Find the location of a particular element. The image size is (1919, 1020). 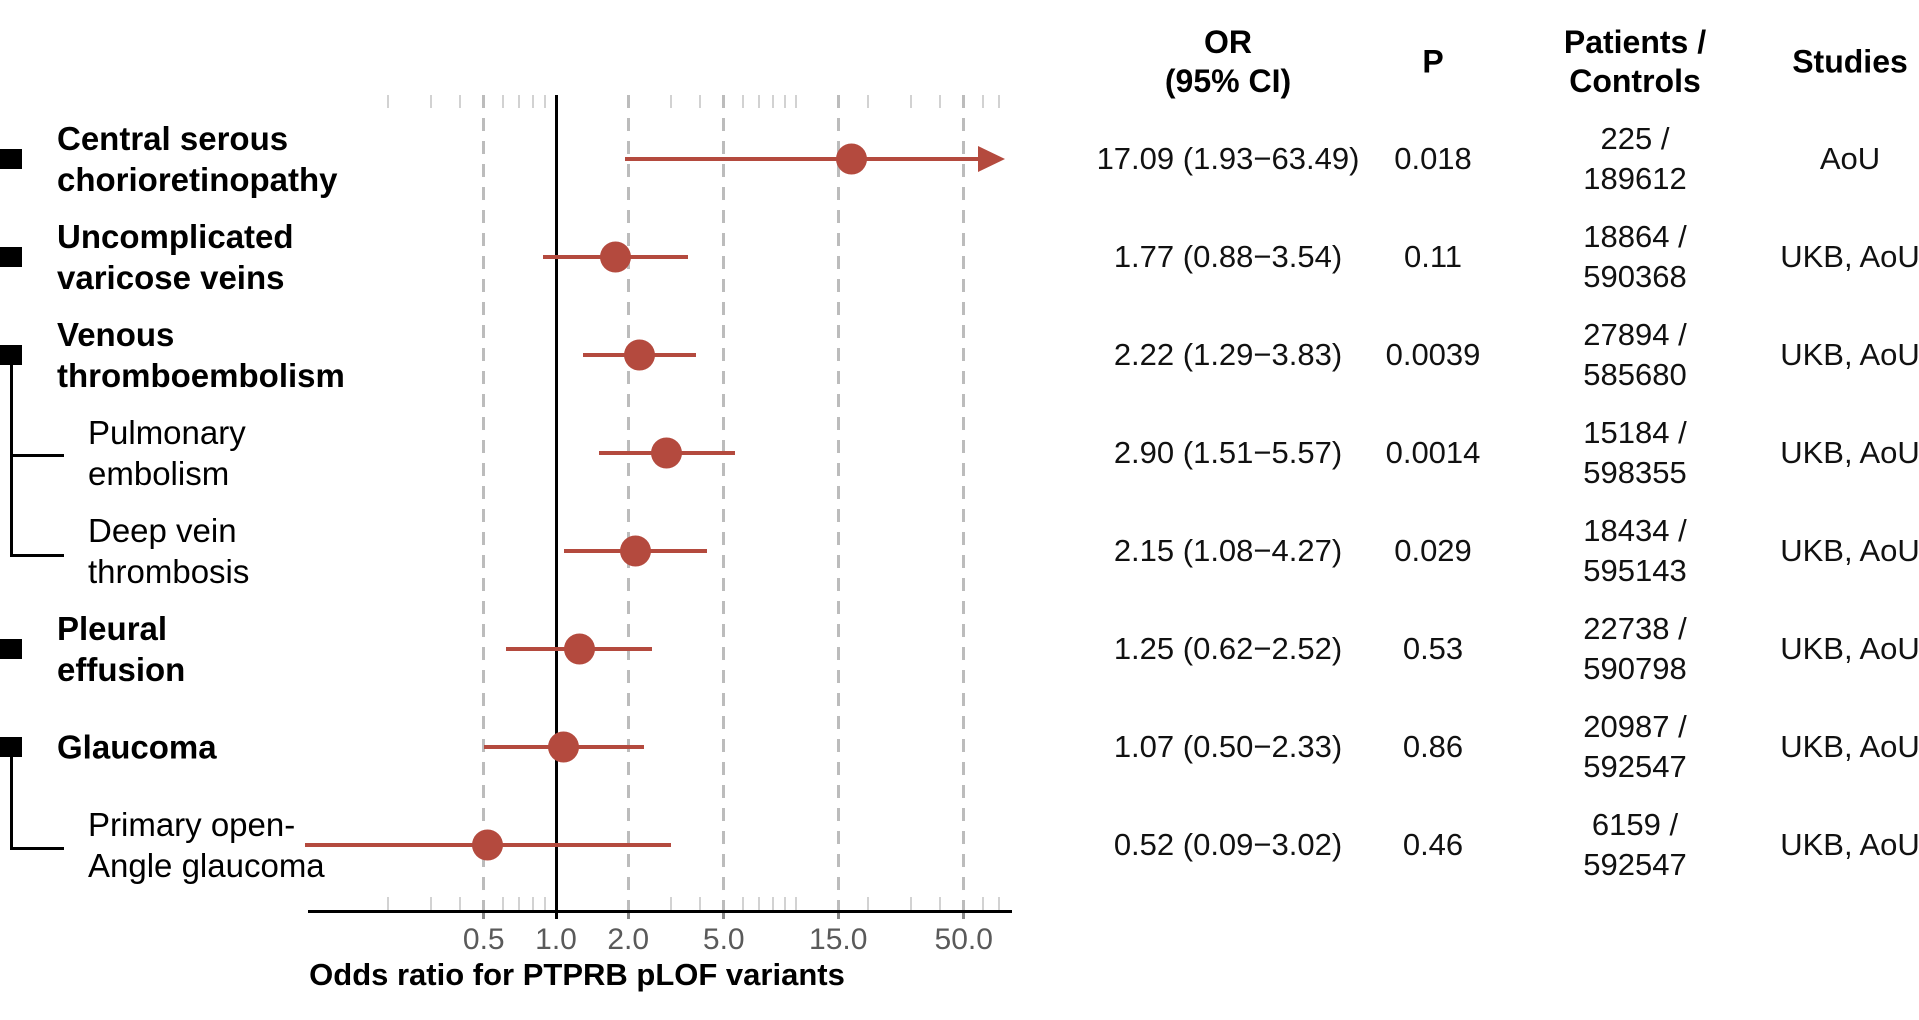

patients-controls-value: 20987 / 592547 is located at coordinates (1634, 747).